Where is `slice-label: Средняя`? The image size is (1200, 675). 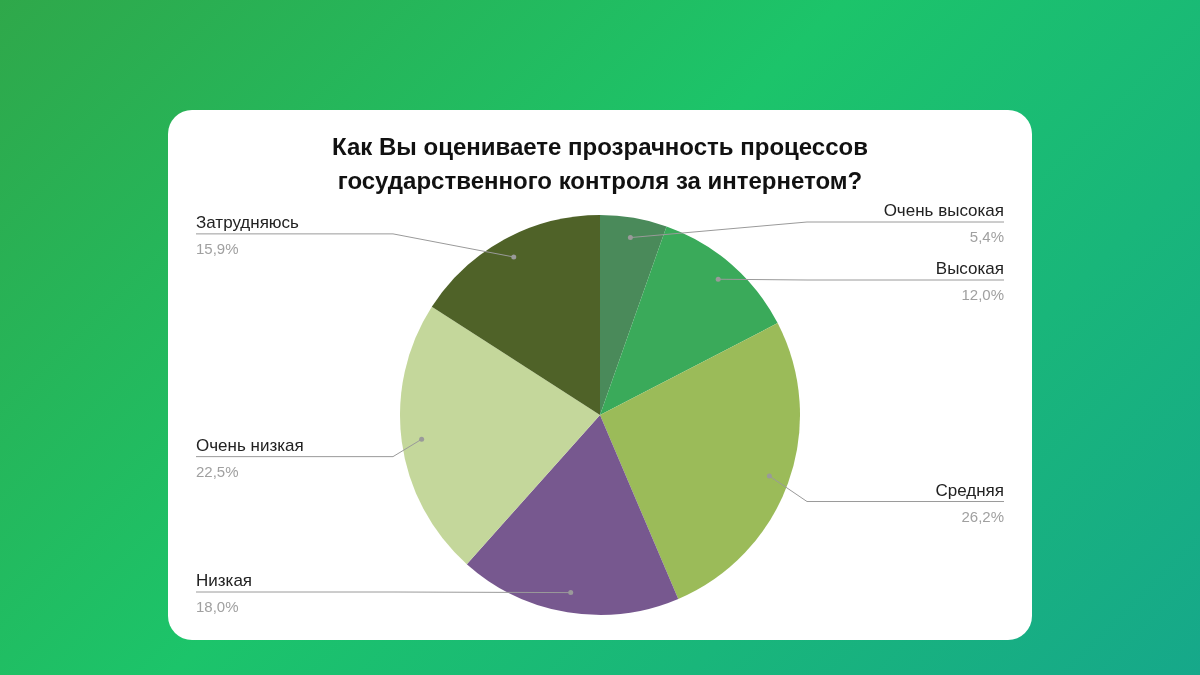
slice-label: Средняя is located at coordinates (969, 490).